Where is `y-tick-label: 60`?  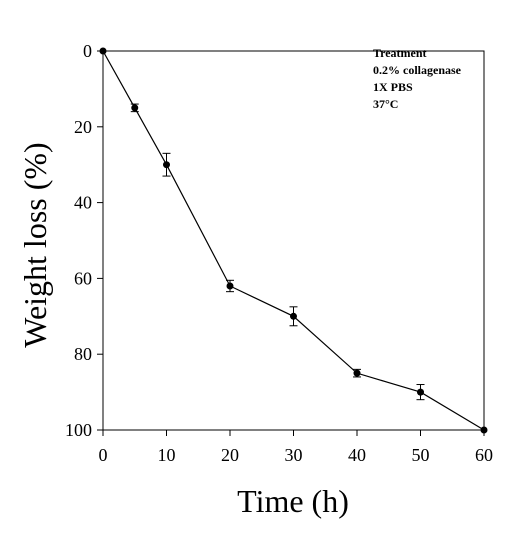 y-tick-label: 60 is located at coordinates (83, 278).